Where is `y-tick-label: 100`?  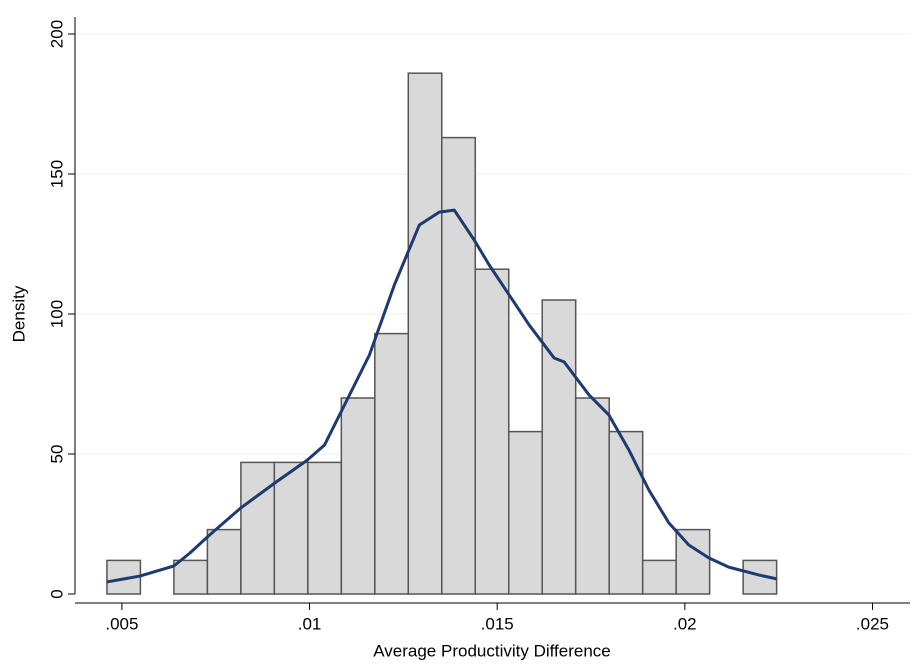 y-tick-label: 100 is located at coordinates (56, 314).